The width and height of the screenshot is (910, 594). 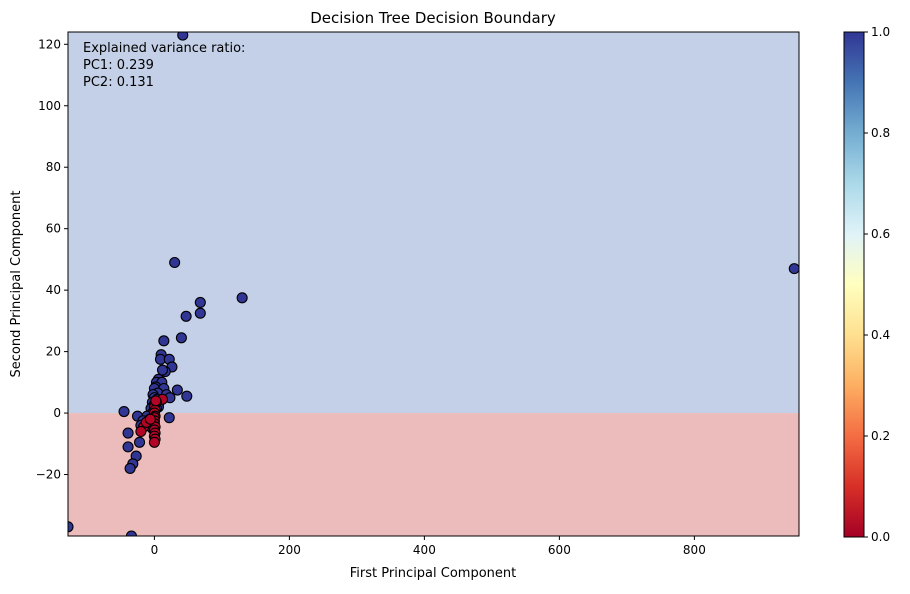 What do you see at coordinates (854, 284) in the screenshot?
I see `colorbar-gradient` at bounding box center [854, 284].